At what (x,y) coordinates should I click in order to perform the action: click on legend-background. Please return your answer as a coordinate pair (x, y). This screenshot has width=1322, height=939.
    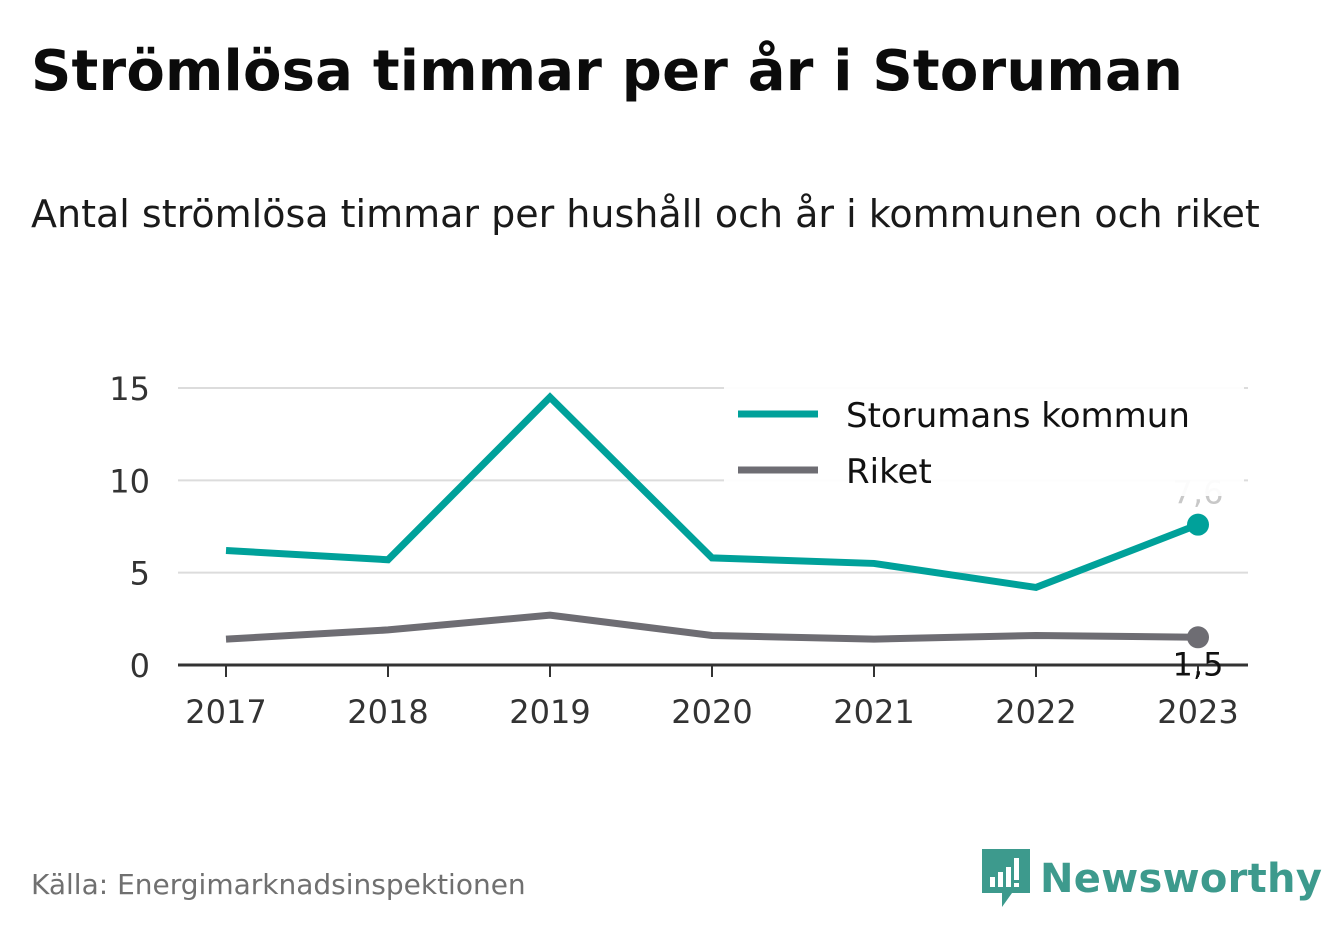
    Looking at the image, I should click on (984, 440).